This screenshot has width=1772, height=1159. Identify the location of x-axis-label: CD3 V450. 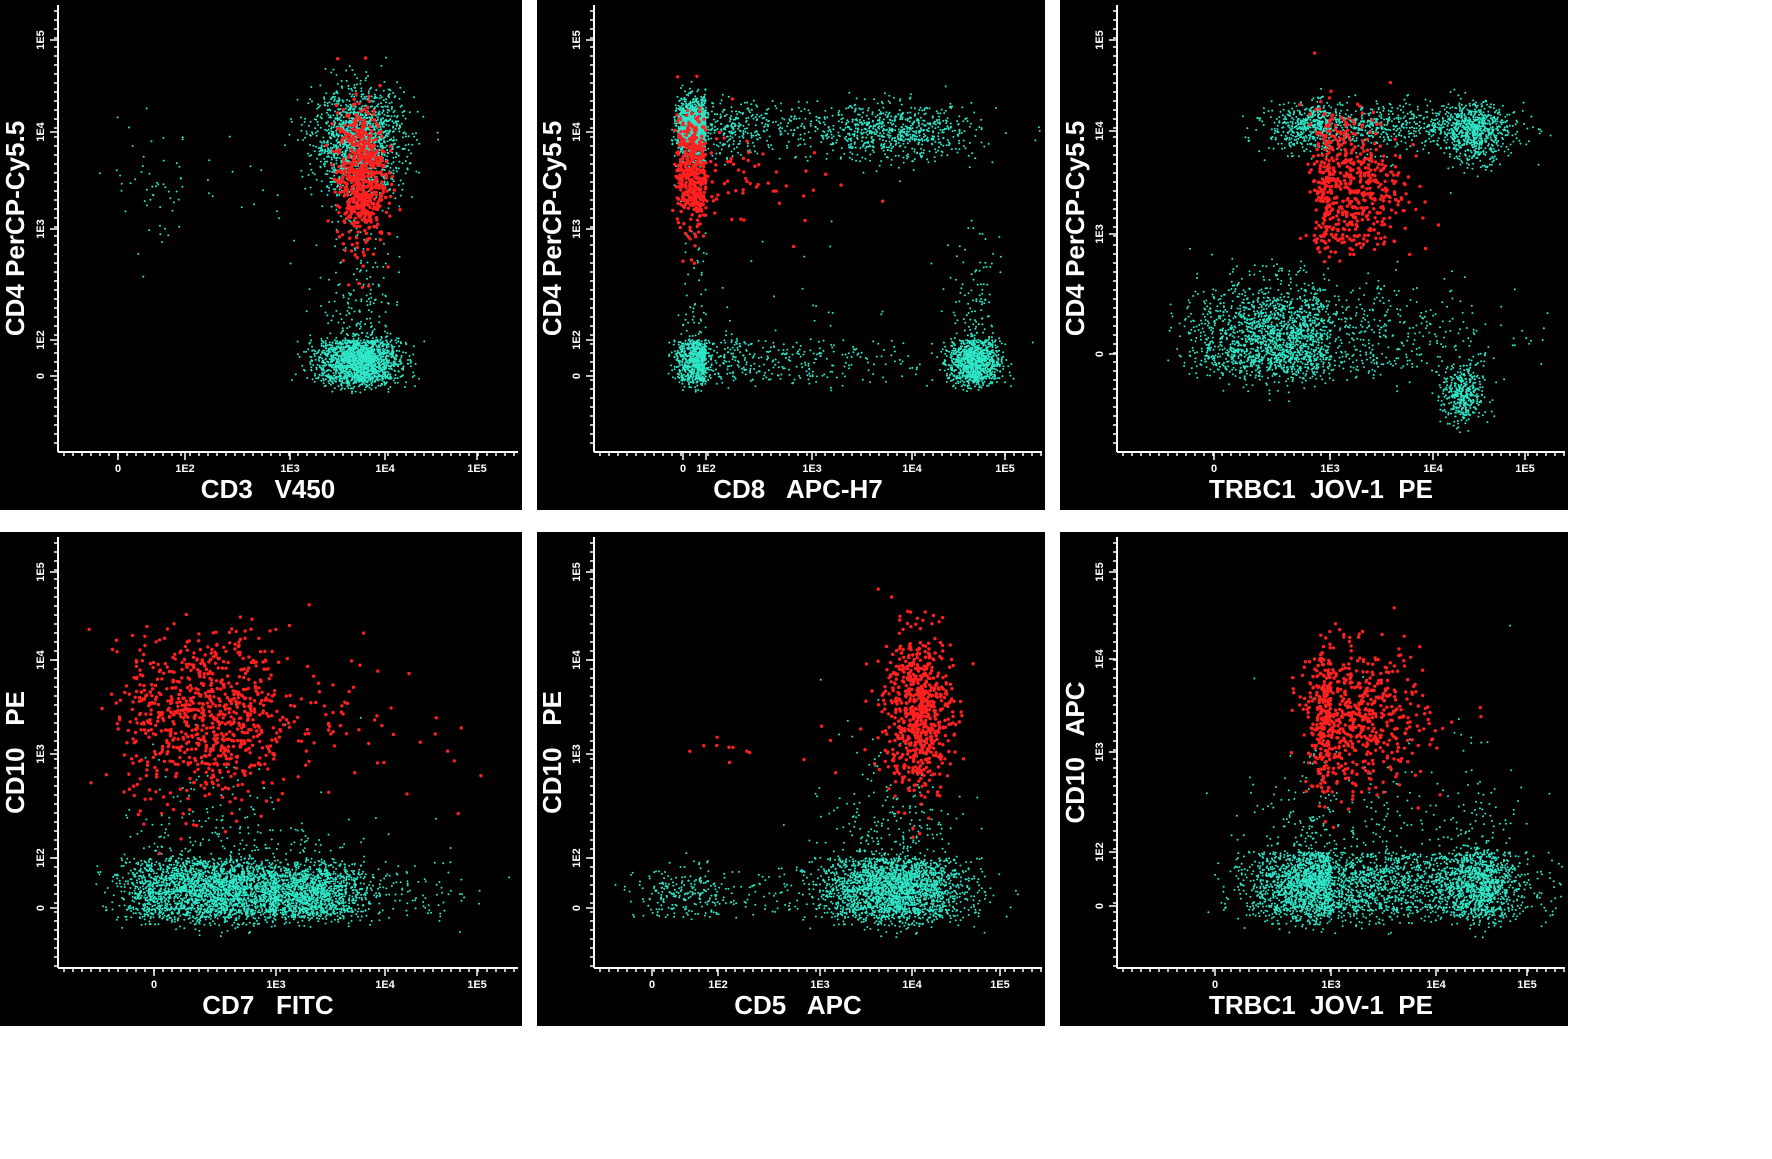
(268, 489).